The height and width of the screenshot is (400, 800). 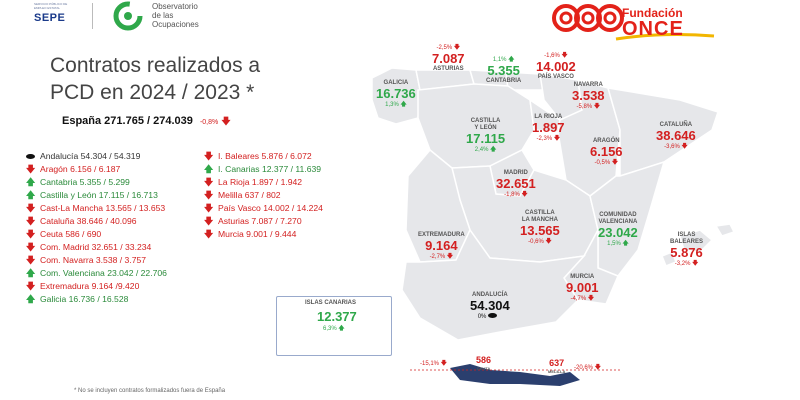 What do you see at coordinates (396, 94) in the screenshot?
I see `region-galicia: GALICIA 16.736 1,3% 🡅` at bounding box center [396, 94].